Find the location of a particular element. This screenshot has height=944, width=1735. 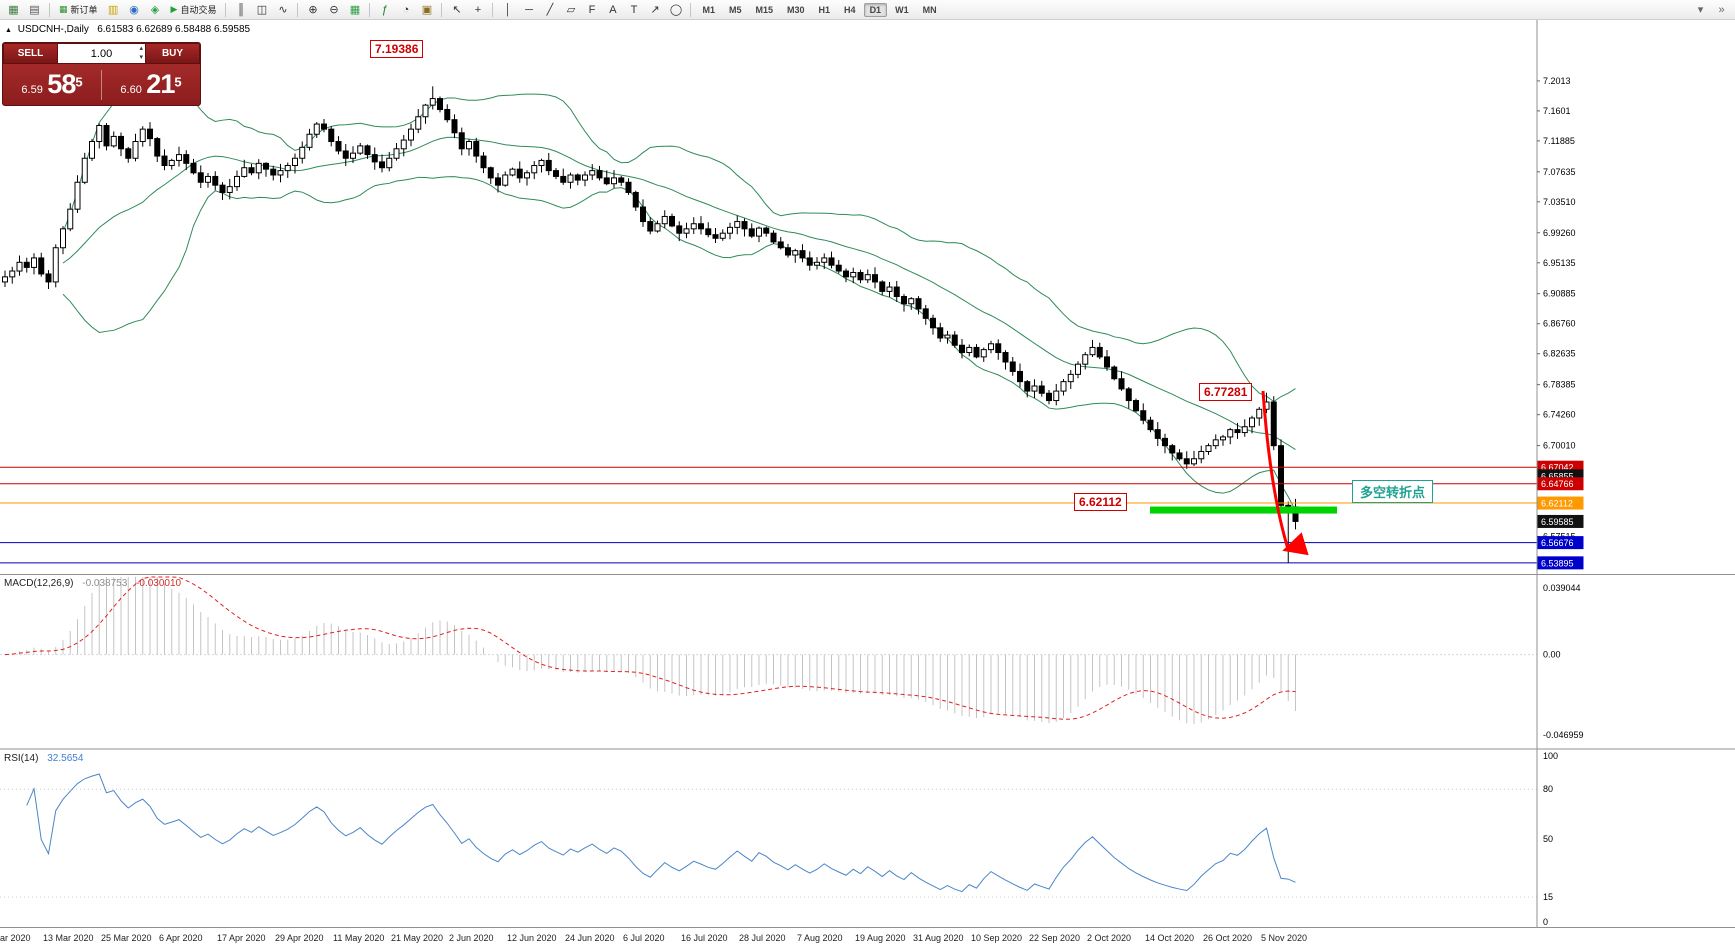

svg-text: 5 Nov 2020 is located at coordinates (1284, 938).